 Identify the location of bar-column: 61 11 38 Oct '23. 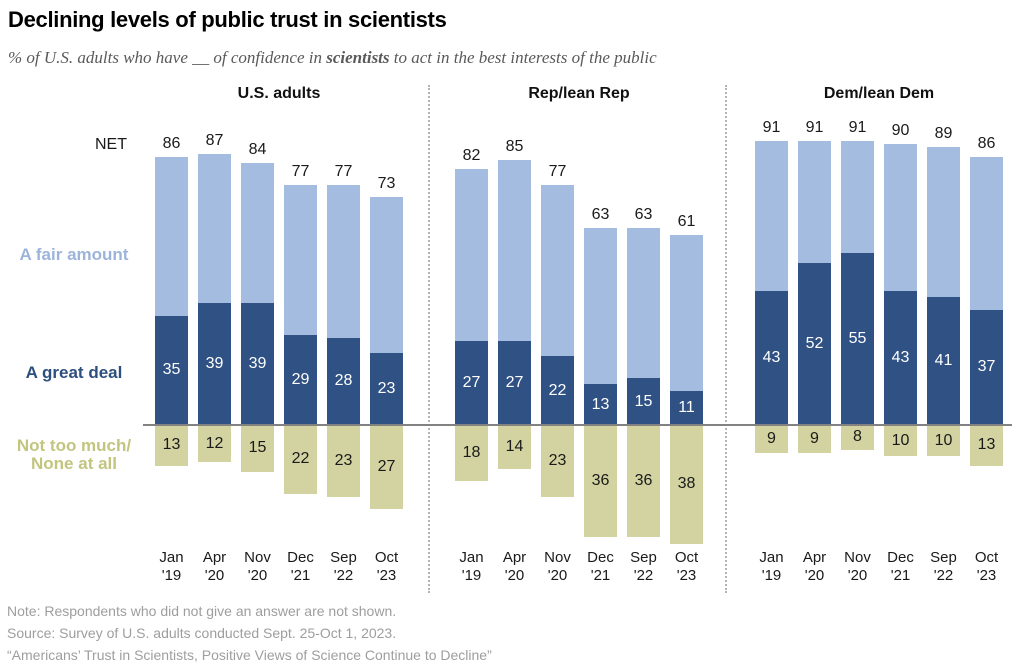
(686, 335).